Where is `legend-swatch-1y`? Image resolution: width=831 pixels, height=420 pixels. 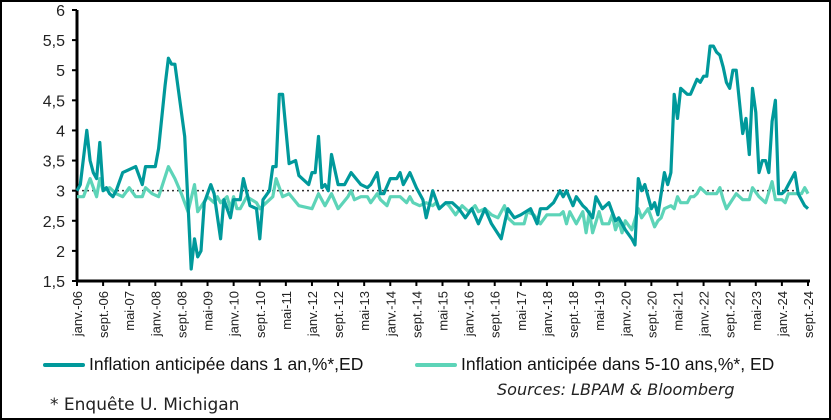 legend-swatch-1y is located at coordinates (64, 364).